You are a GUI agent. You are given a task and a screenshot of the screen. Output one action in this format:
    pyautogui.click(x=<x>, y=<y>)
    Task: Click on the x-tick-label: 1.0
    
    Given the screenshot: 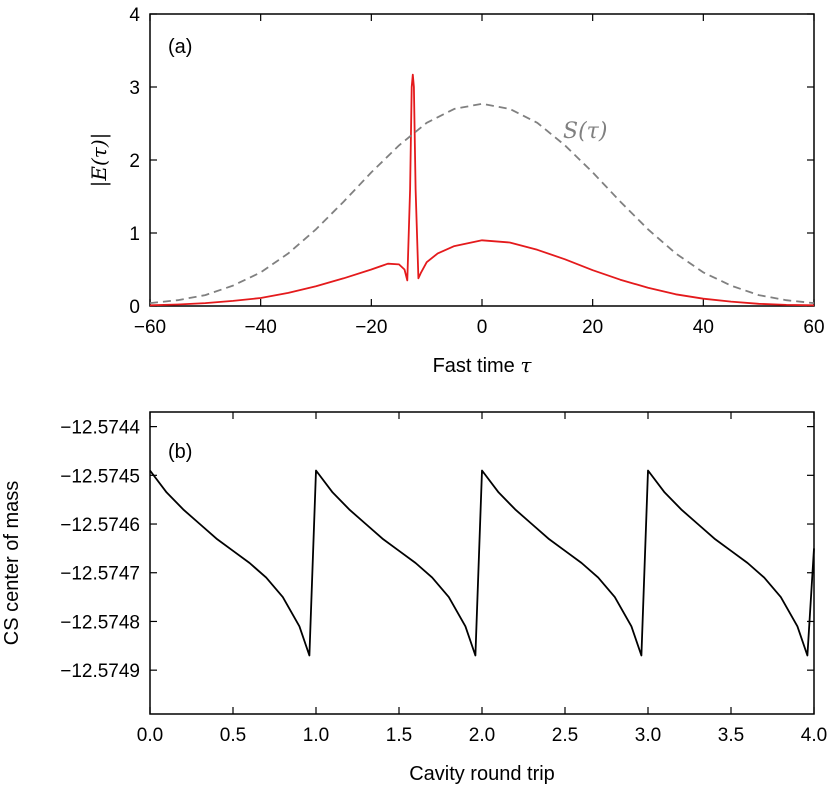 What is the action you would take?
    pyautogui.click(x=316, y=735)
    